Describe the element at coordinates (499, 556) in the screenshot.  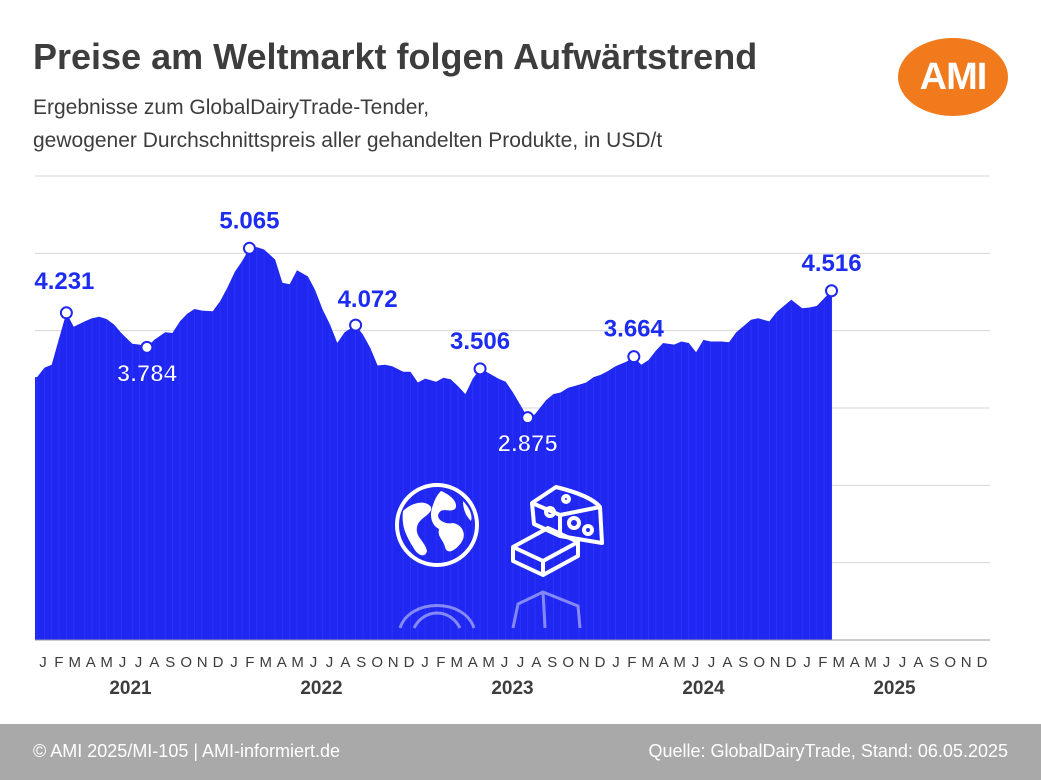
I see `icon-layer` at that location.